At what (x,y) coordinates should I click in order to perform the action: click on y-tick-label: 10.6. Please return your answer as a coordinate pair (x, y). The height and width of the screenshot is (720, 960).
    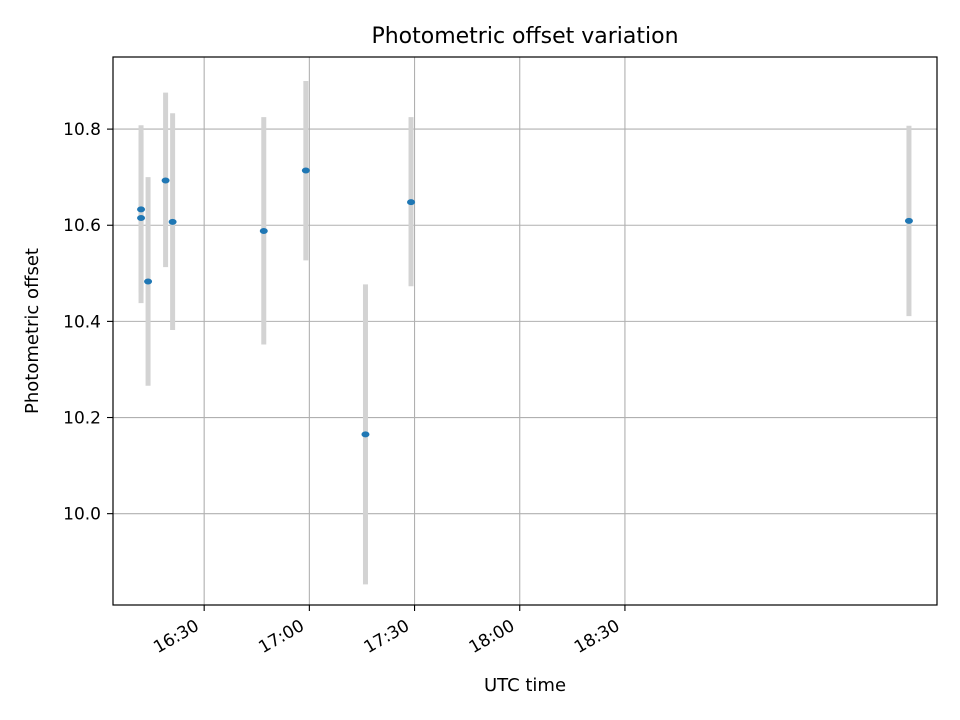
    Looking at the image, I should click on (82, 226).